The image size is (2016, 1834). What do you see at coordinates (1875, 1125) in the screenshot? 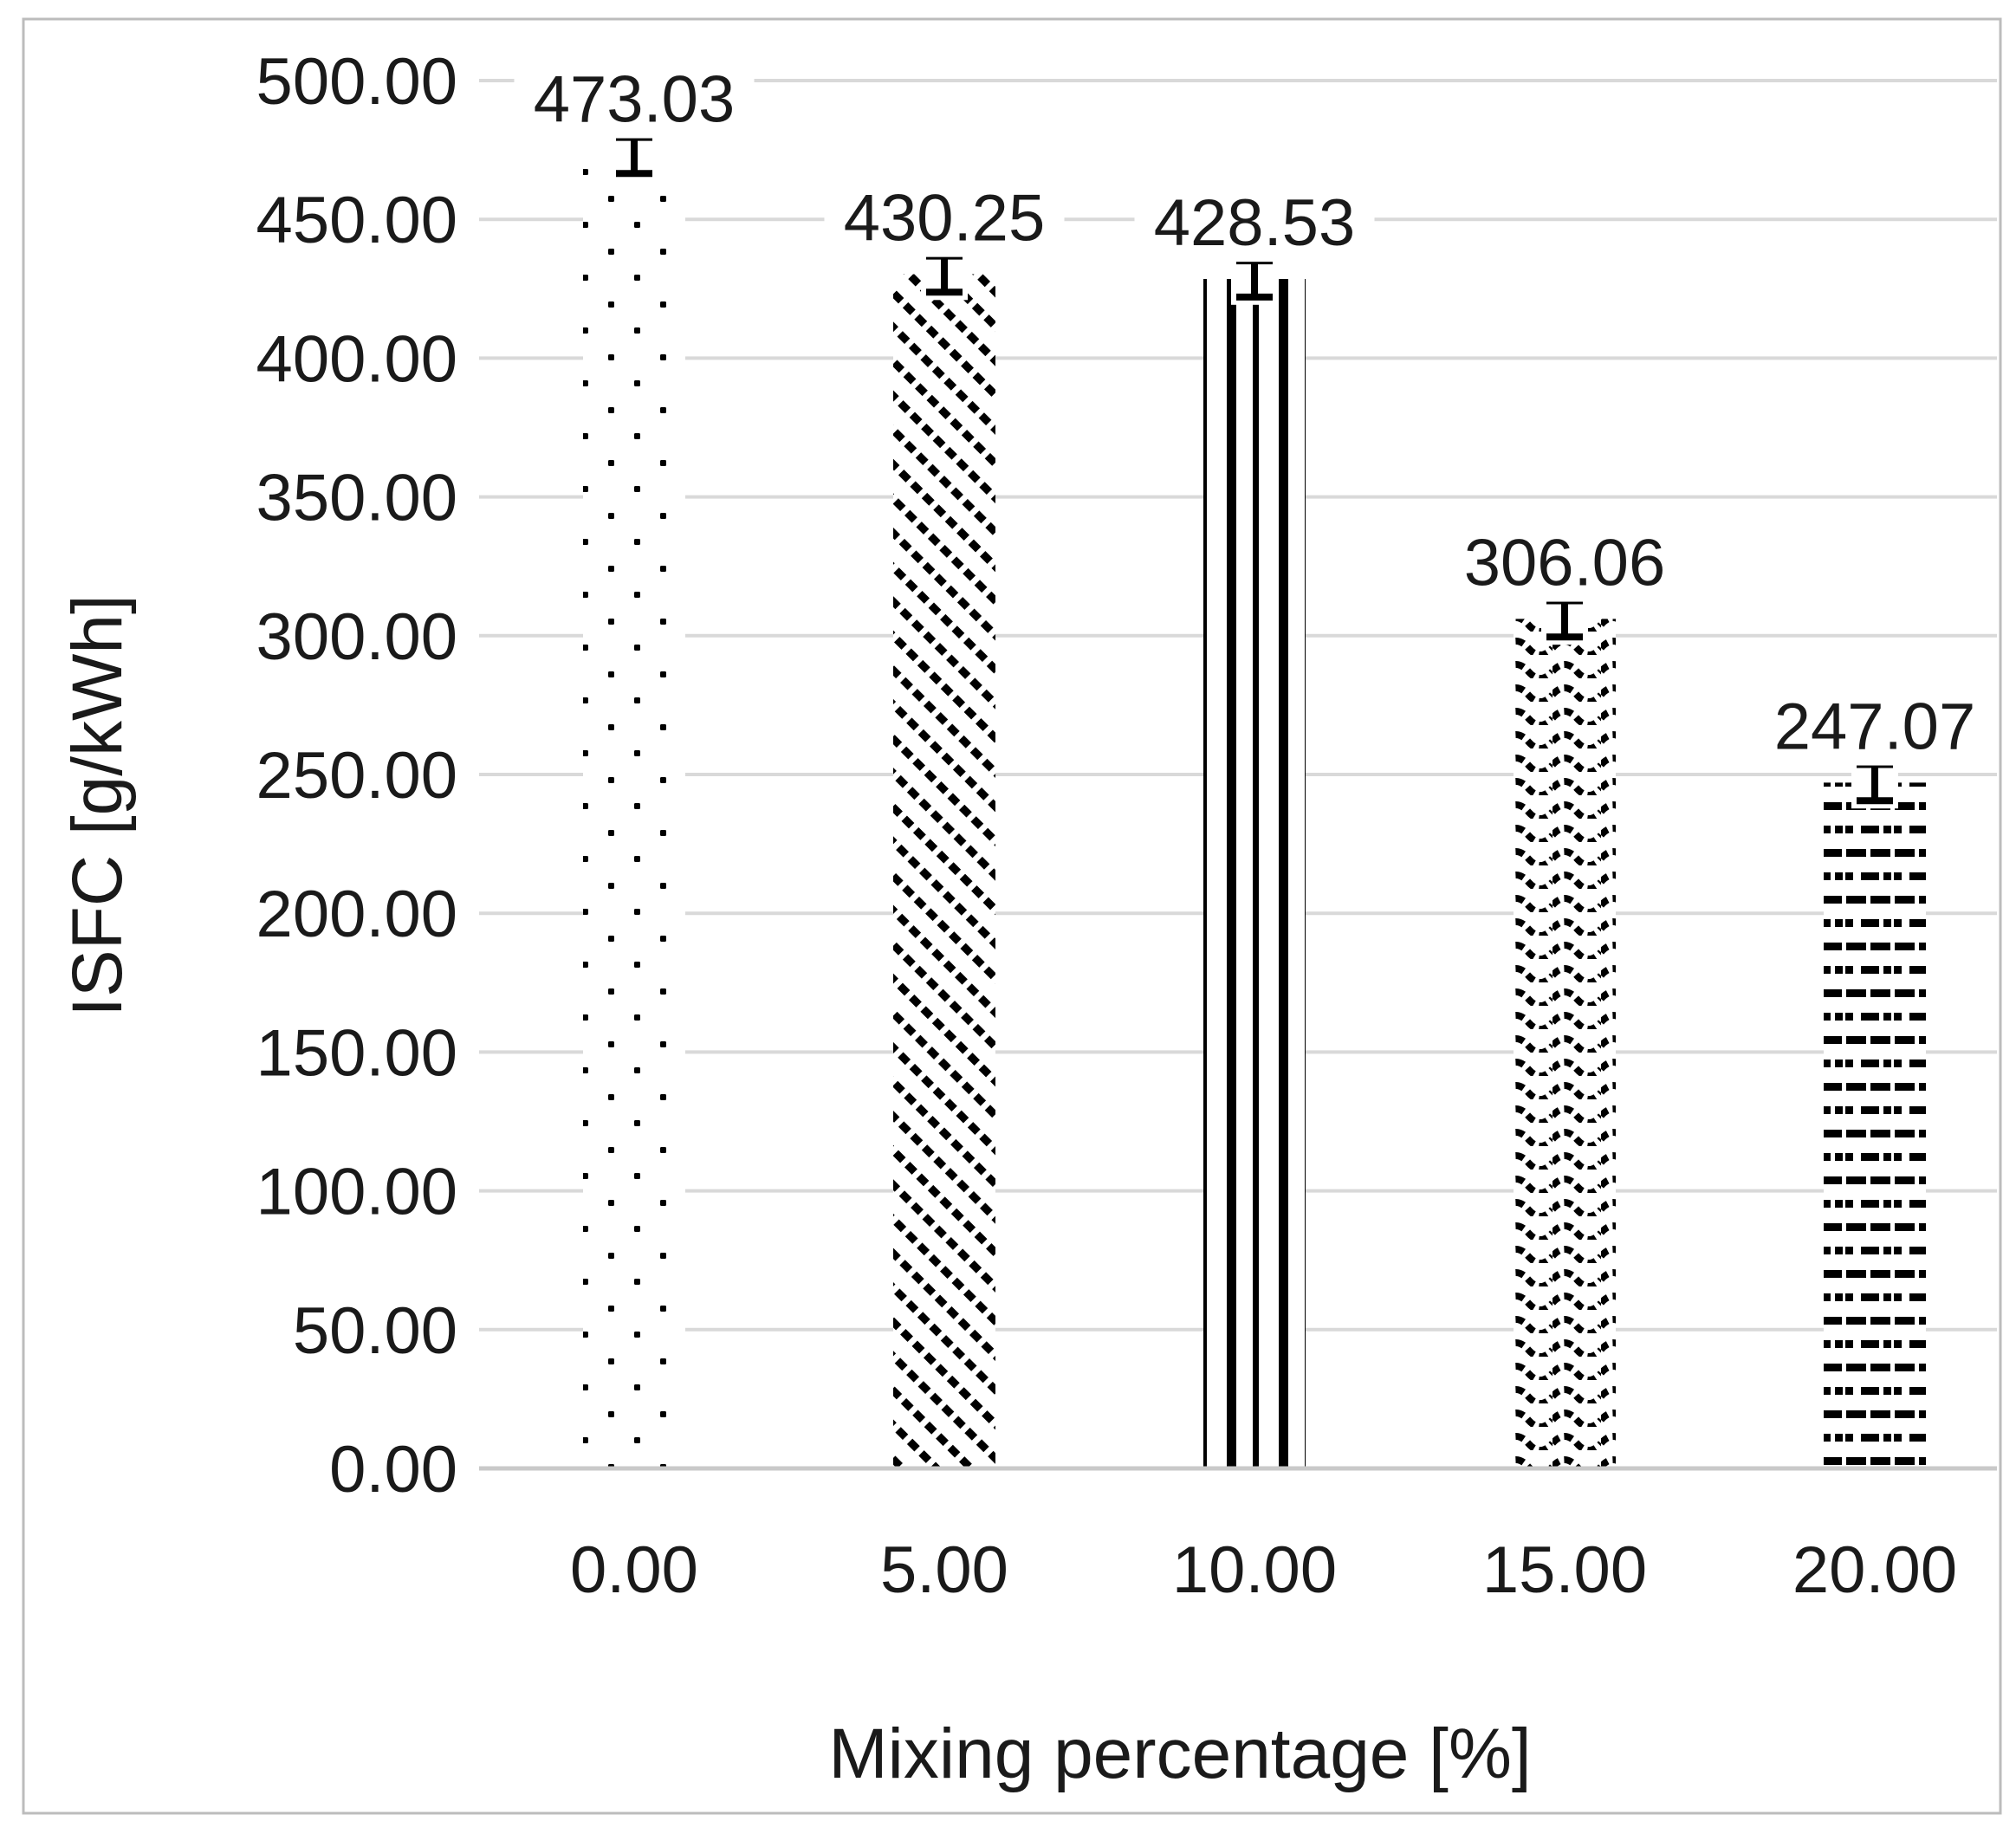
I see `bar-20.00` at bounding box center [1875, 1125].